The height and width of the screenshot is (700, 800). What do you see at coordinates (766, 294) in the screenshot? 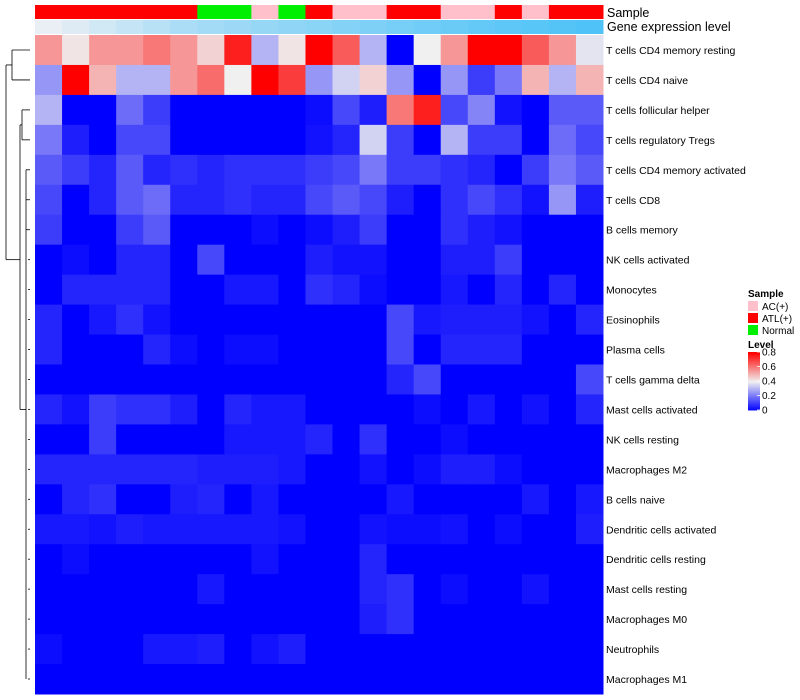
I see `sample-legend-title: Sample` at bounding box center [766, 294].